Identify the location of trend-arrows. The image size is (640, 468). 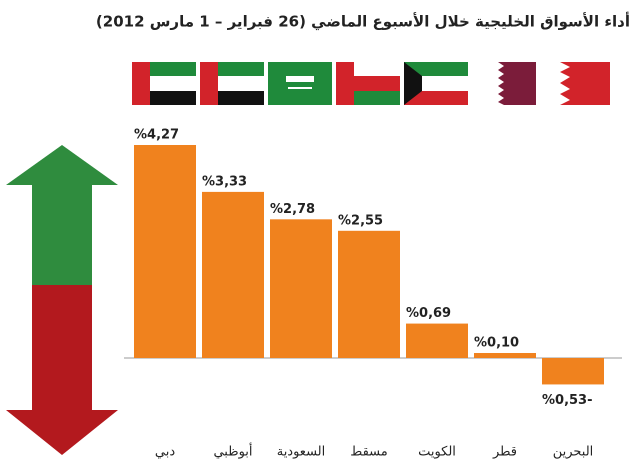
(62, 300).